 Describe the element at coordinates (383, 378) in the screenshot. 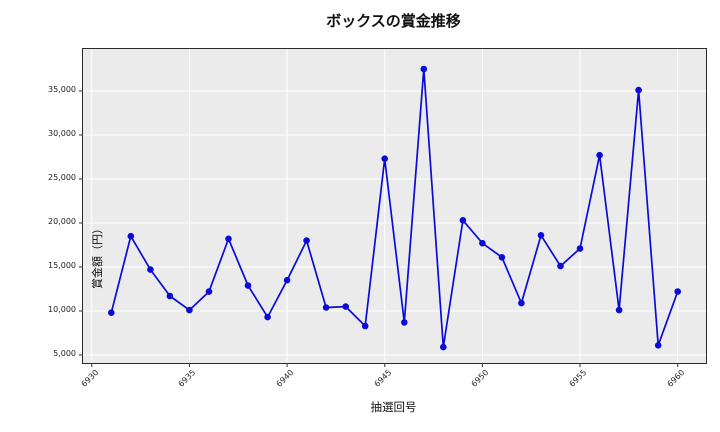

I see `x-tick-label: 6945` at that location.